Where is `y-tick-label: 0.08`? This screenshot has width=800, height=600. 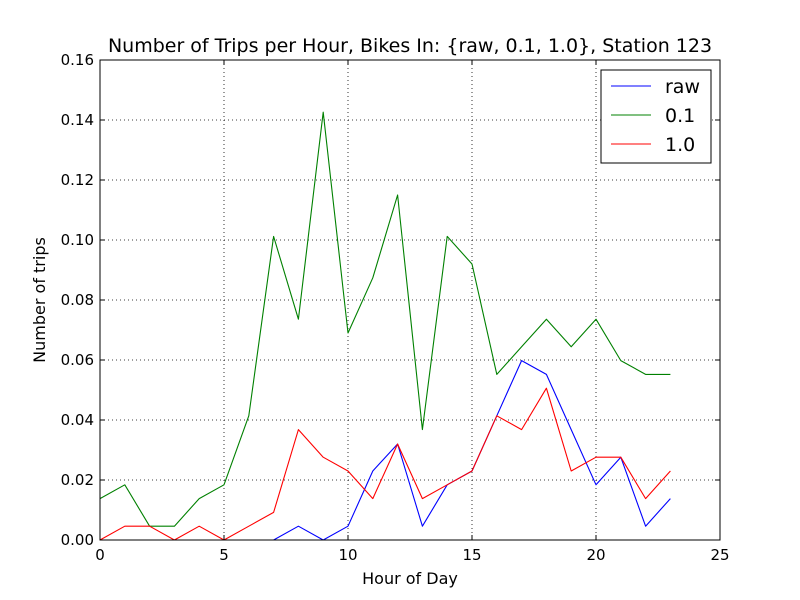
y-tick-label: 0.08 is located at coordinates (77, 300).